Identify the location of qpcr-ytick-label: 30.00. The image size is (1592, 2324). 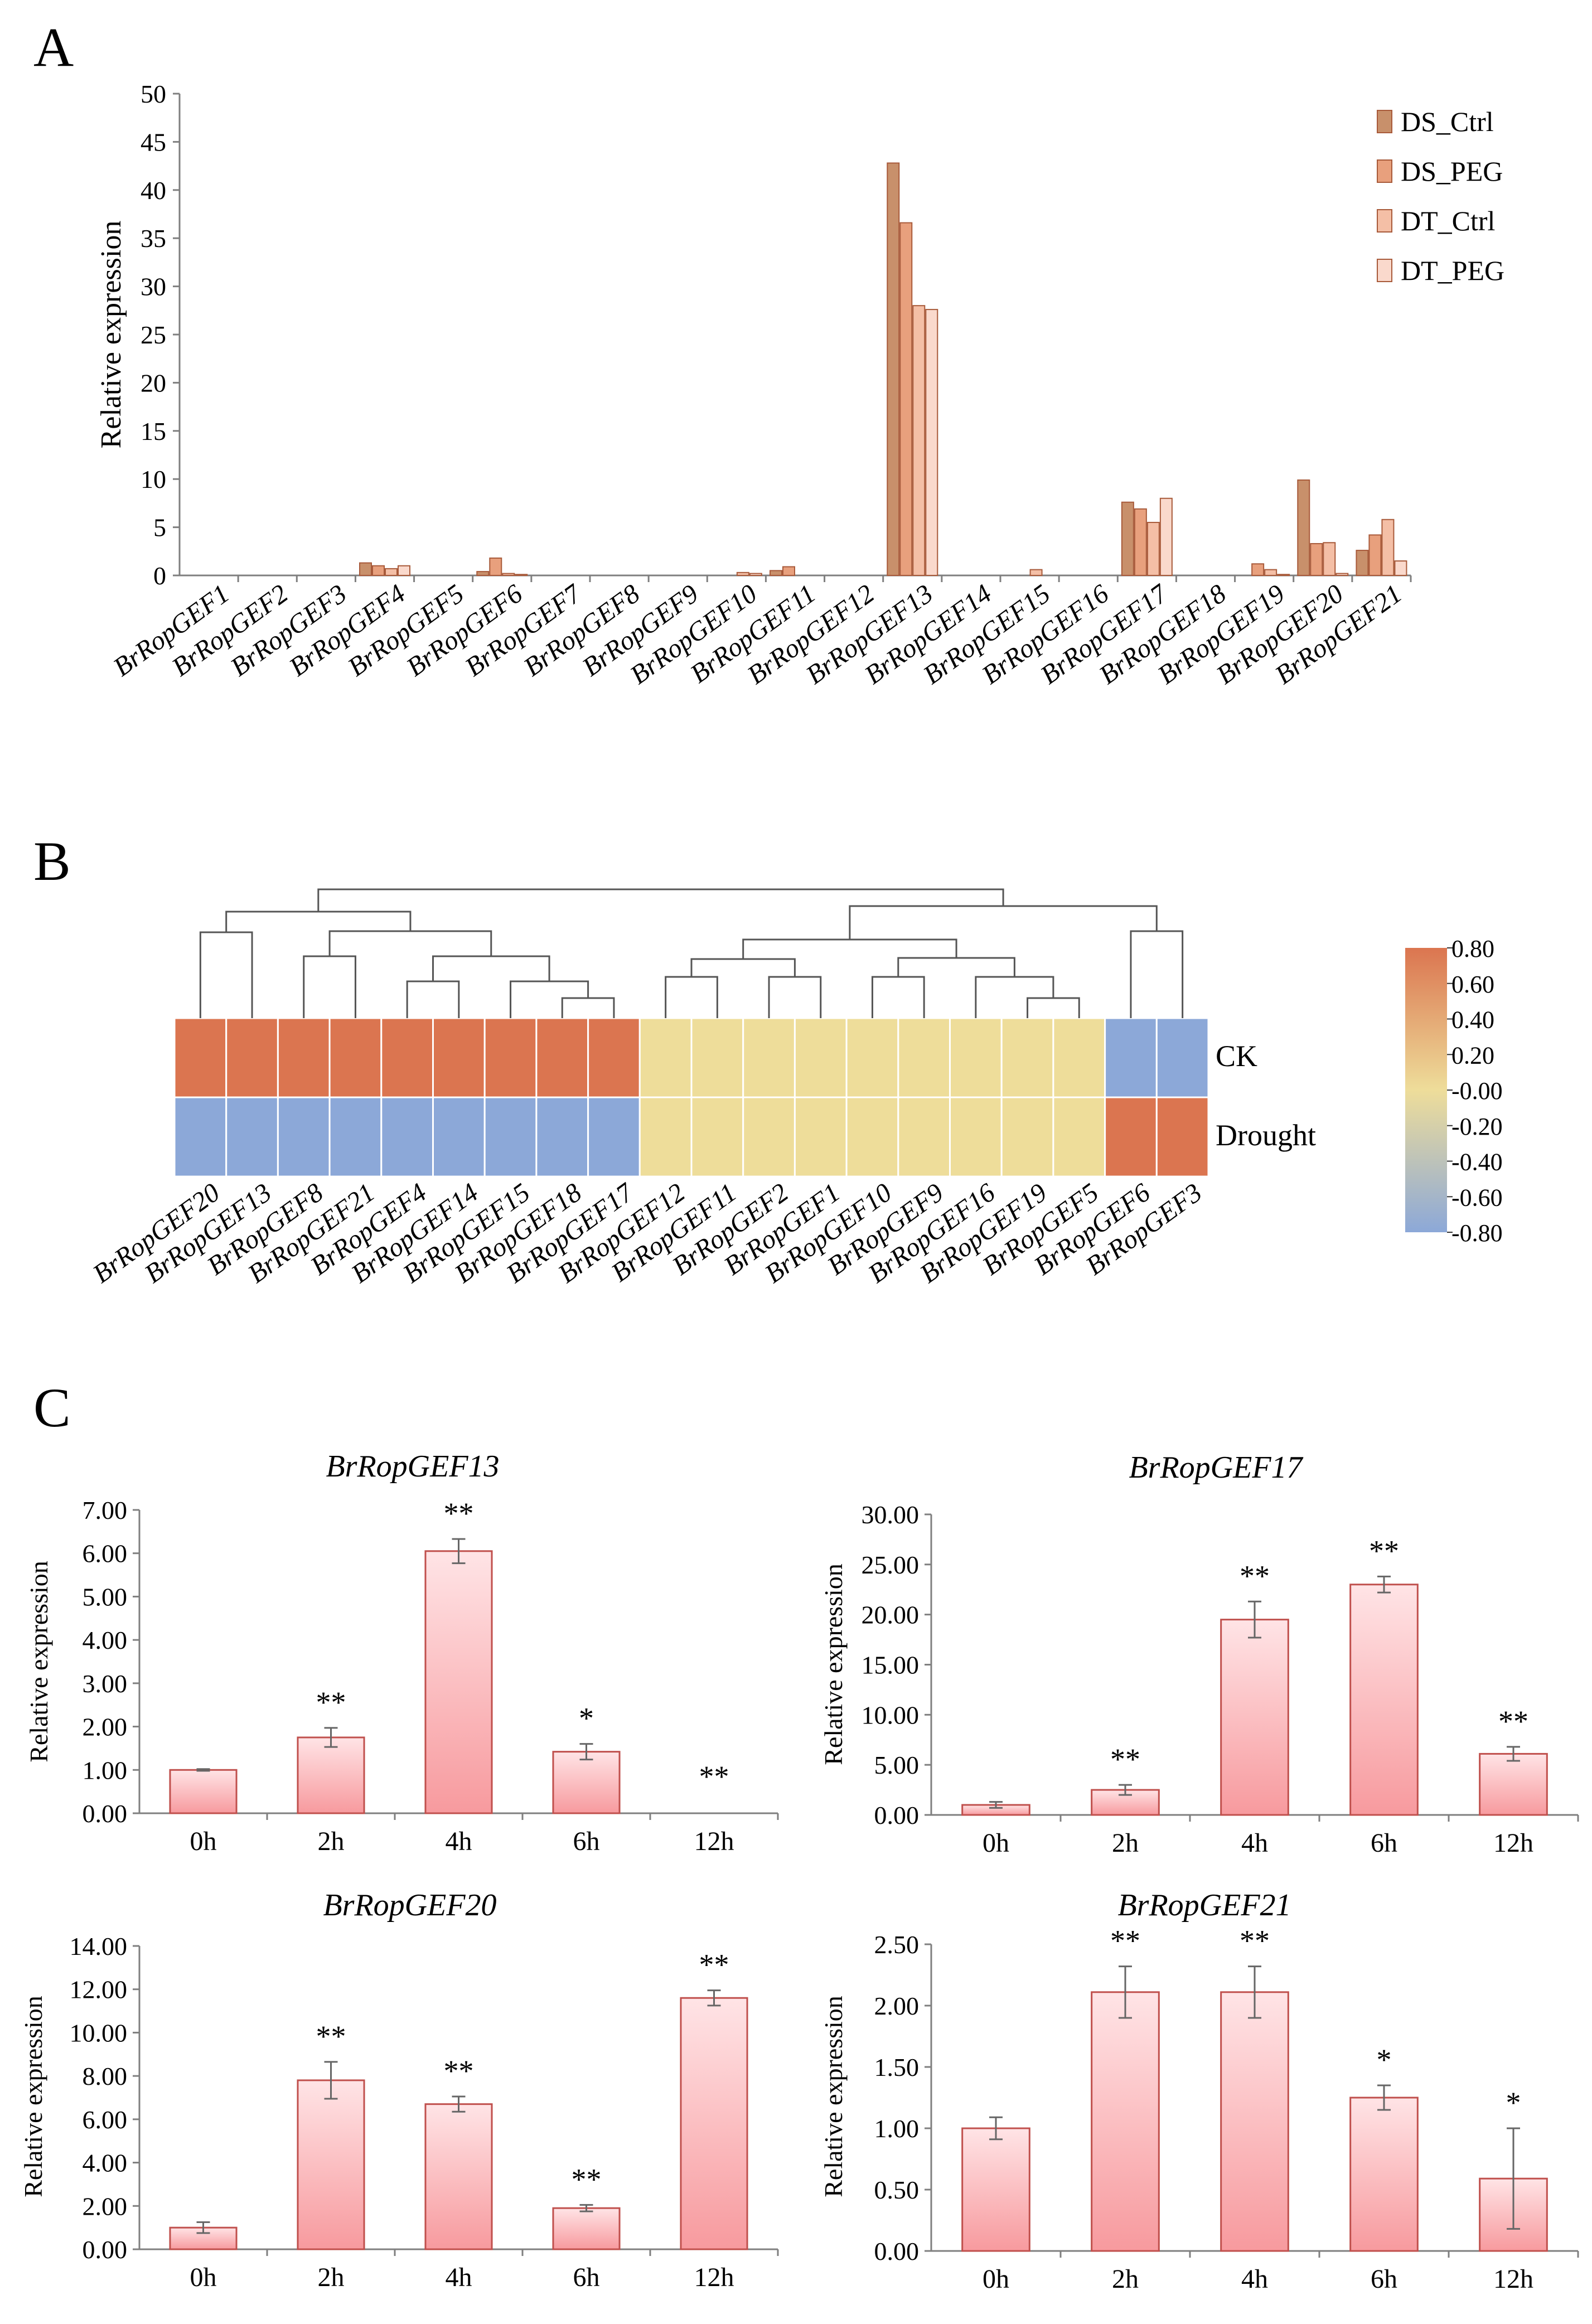
(891, 1514).